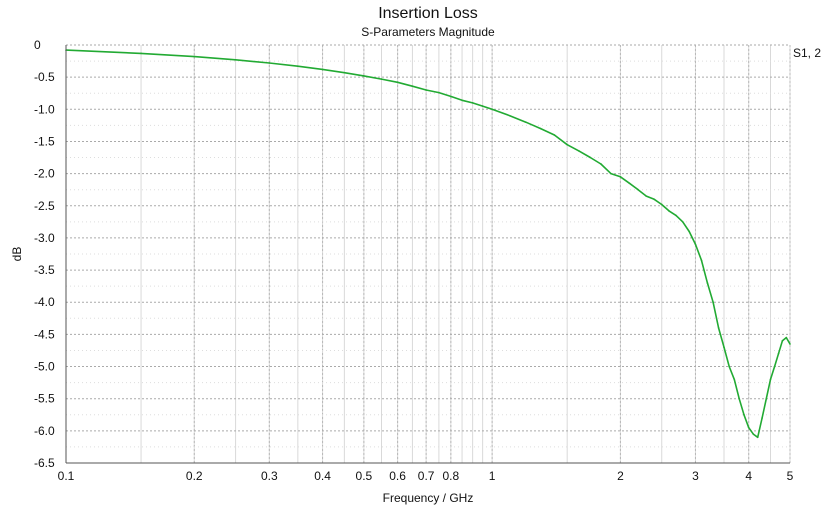 The image size is (838, 510). I want to click on x-tick-label: 0.2, so click(194, 476).